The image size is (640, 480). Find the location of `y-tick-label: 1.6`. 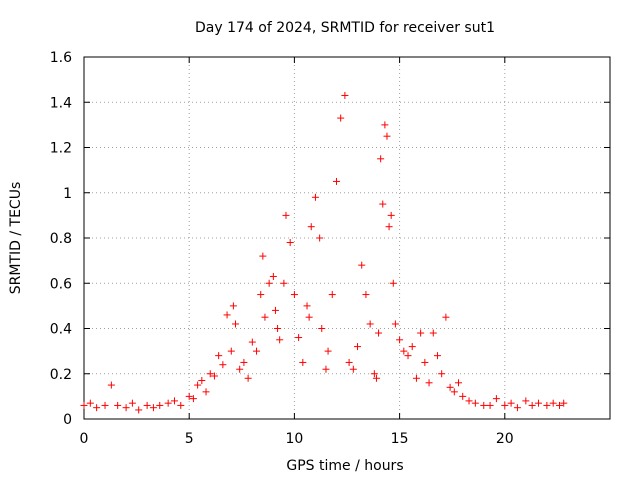

y-tick-label: 1.6 is located at coordinates (61, 58).